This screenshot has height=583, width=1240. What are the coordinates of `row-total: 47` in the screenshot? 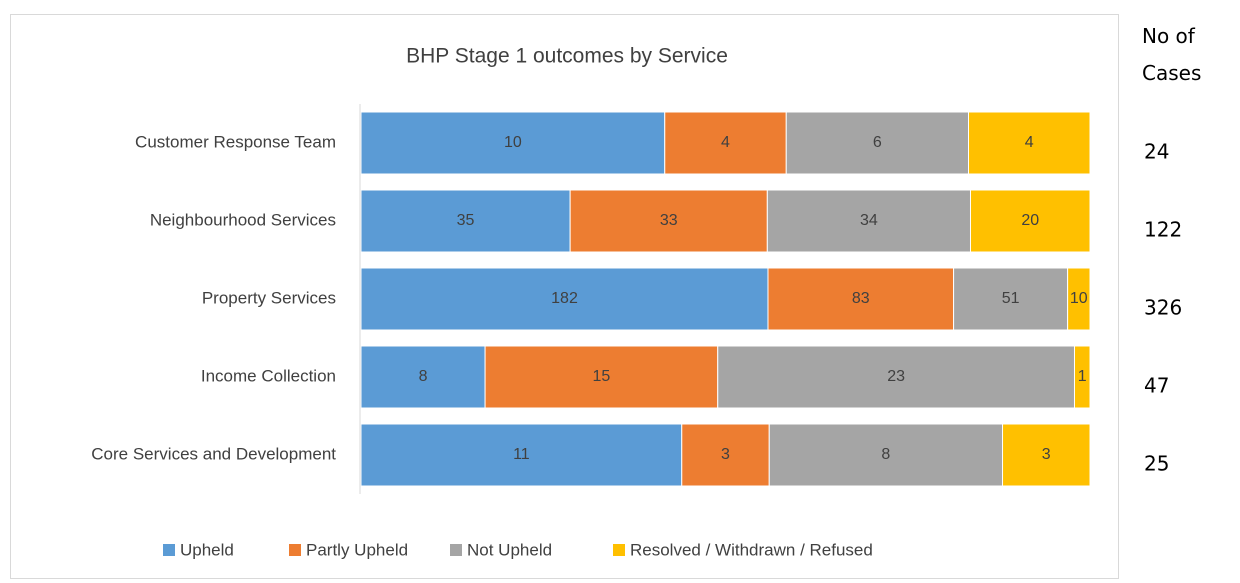 It's located at (1156, 386).